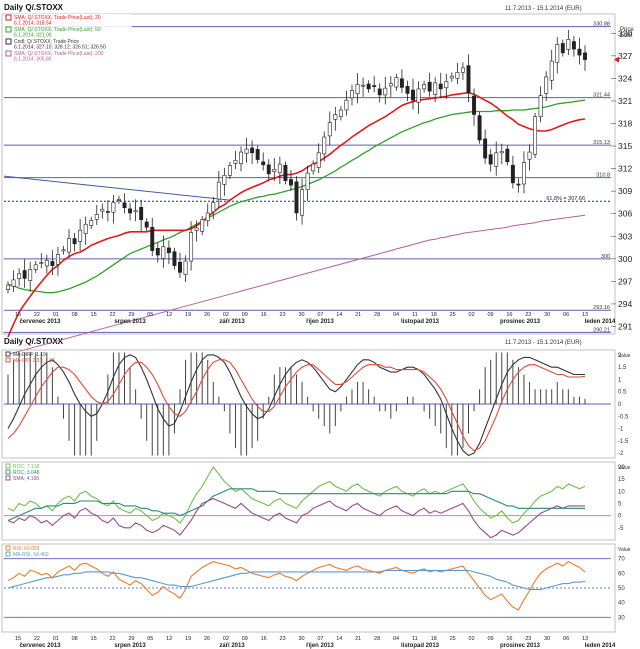 The height and width of the screenshot is (649, 640). What do you see at coordinates (57, 30) in the screenshot?
I see `legend-entry: SMA; Q/.STOXX; Trade Price(Last); 50` at bounding box center [57, 30].